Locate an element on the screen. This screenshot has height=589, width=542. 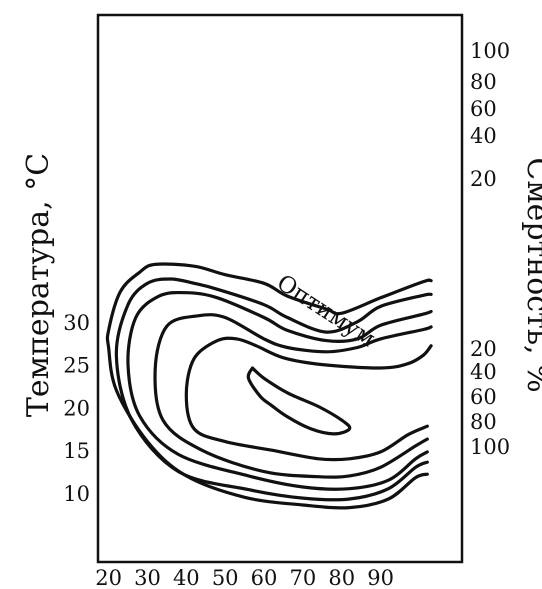
y-tick-label: 15 is located at coordinates (76, 451).